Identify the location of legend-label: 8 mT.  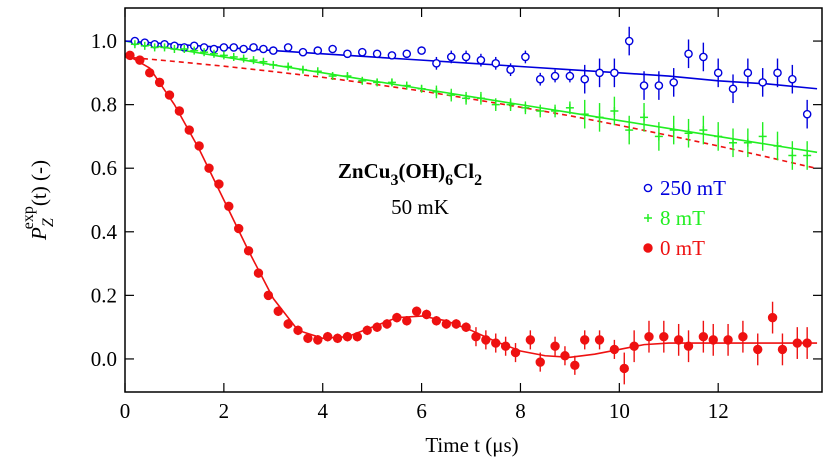
(682, 218).